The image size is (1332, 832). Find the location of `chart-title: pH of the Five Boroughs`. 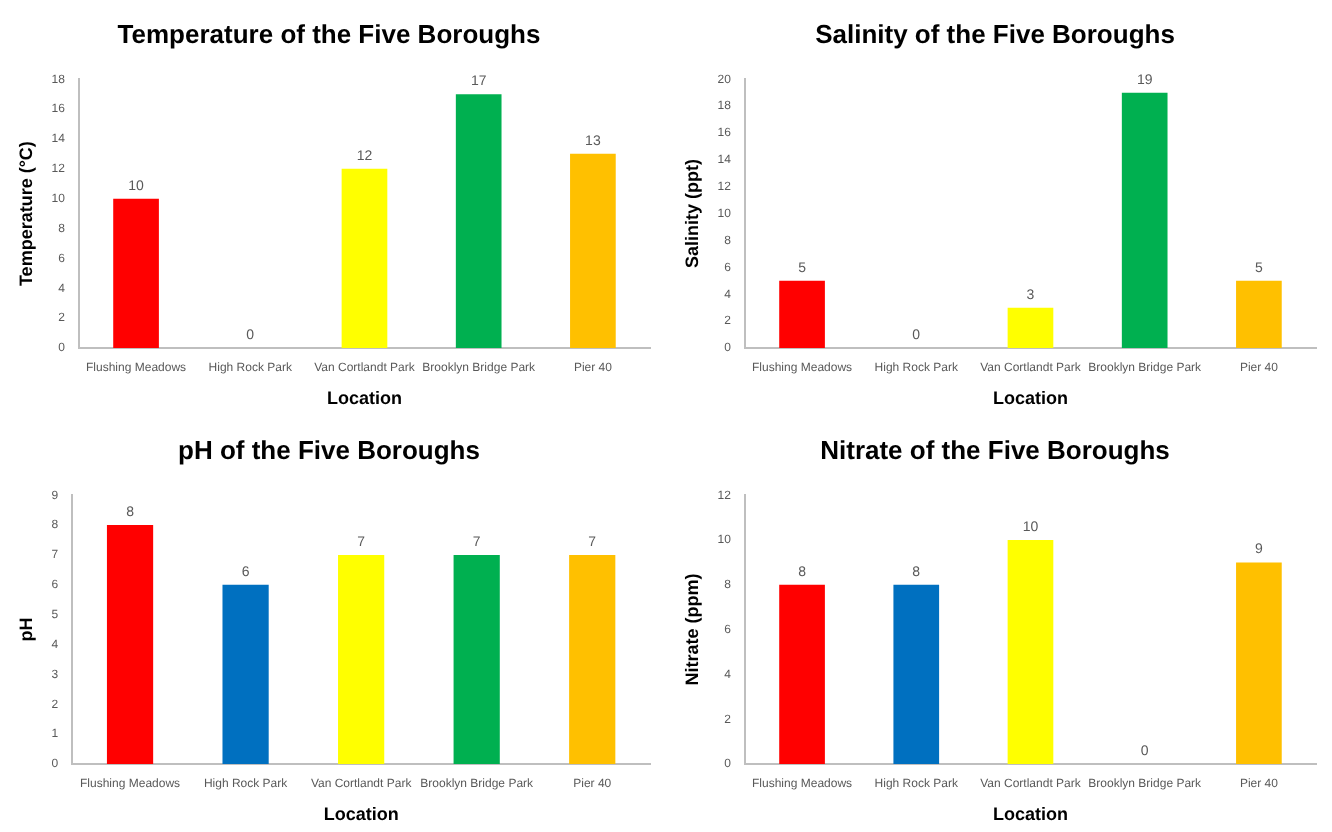

chart-title: pH of the Five Boroughs is located at coordinates (329, 449).